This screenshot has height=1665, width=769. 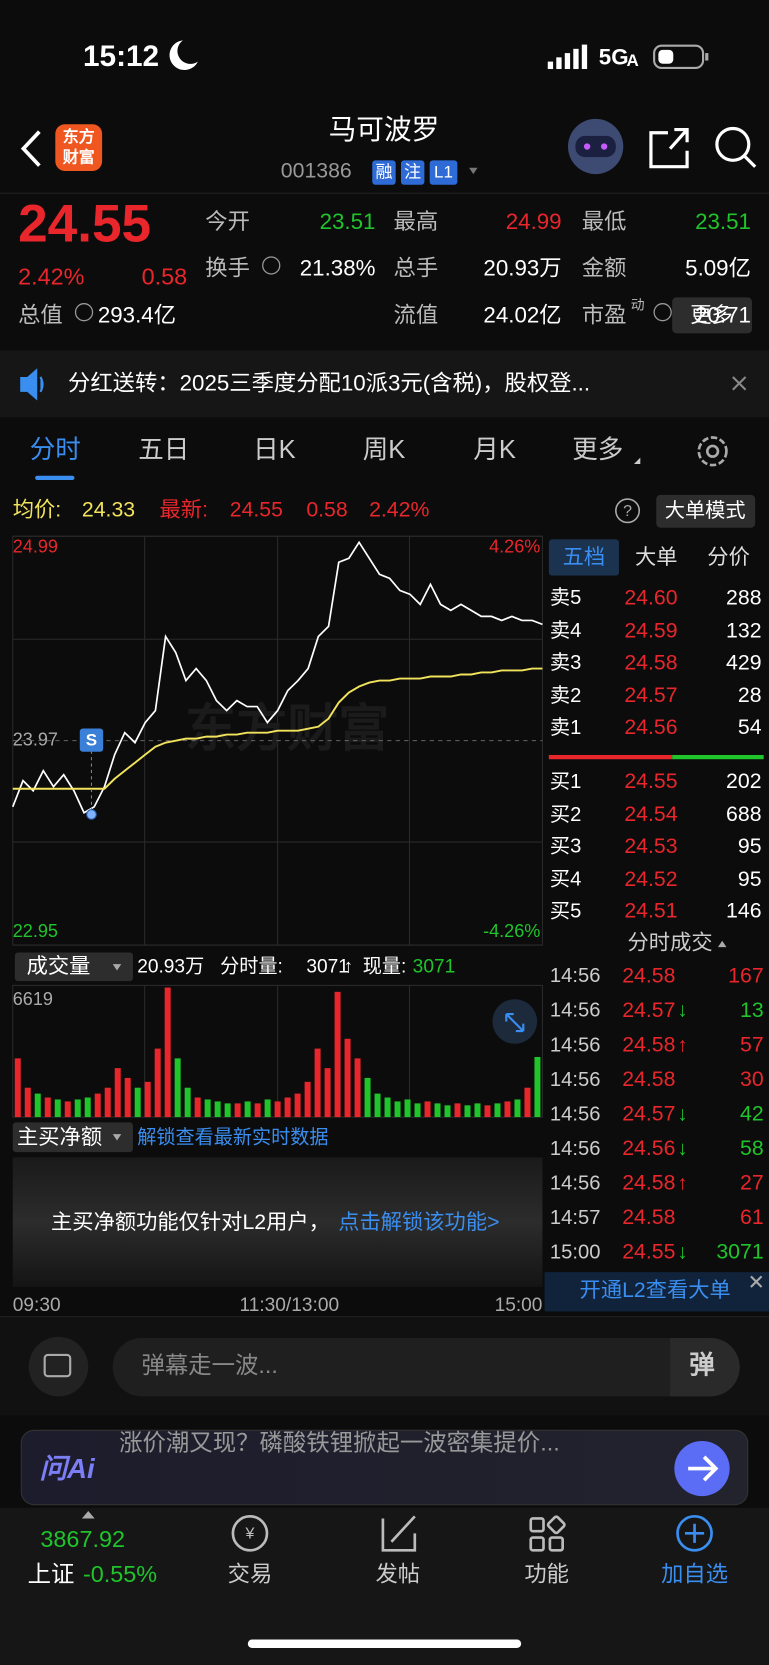 What do you see at coordinates (250, 1533) in the screenshot?
I see `trade-icon` at bounding box center [250, 1533].